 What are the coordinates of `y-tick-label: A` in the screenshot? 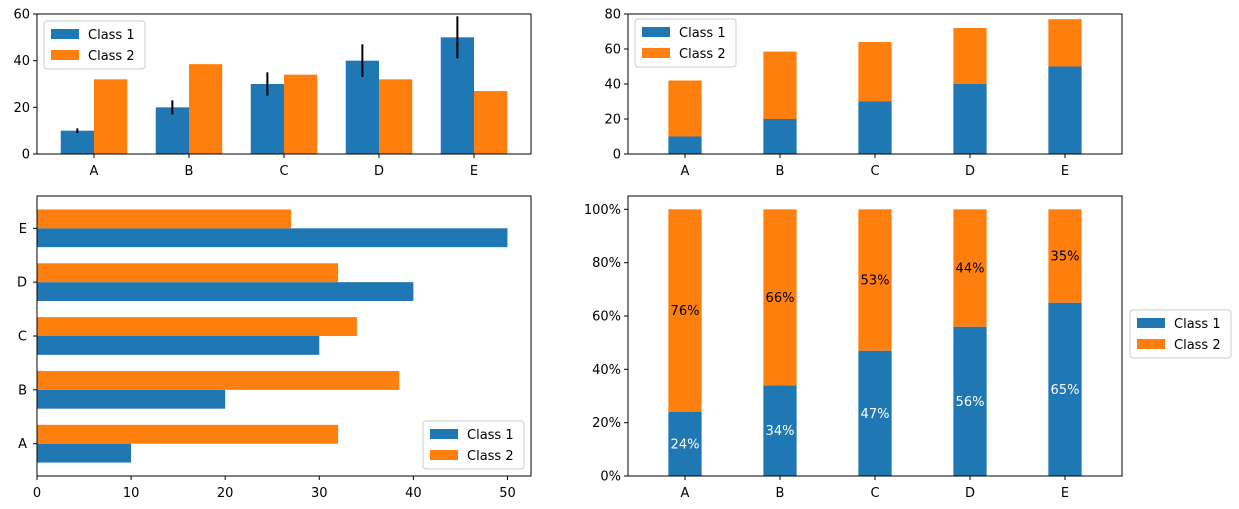 It's located at (22, 444).